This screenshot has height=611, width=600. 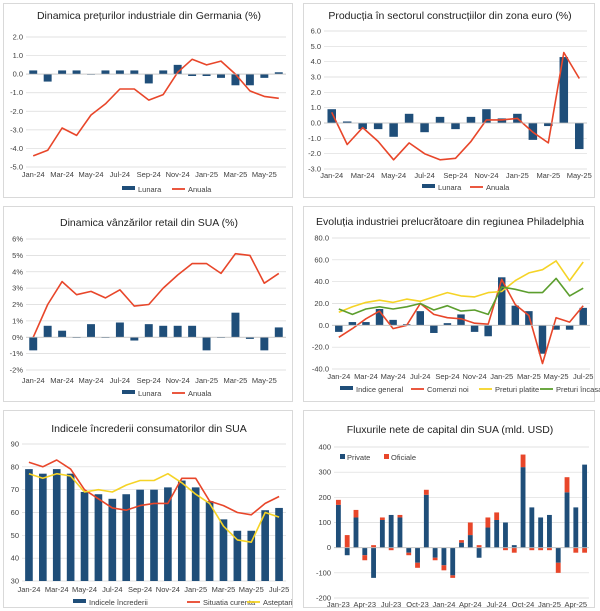 I want to click on x-tick-label: Oct-24, so click(x=523, y=604).